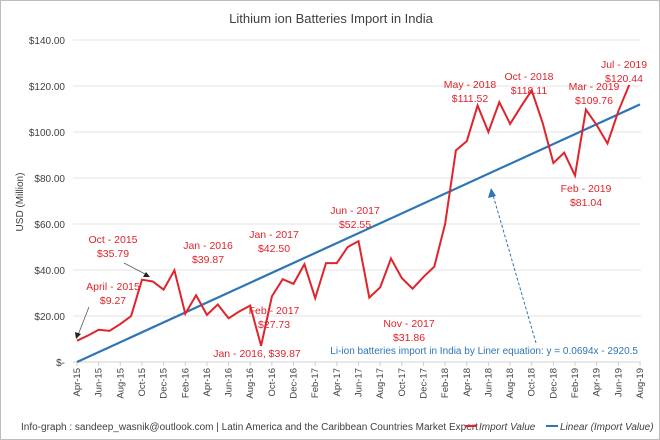 The height and width of the screenshot is (440, 660). I want to click on x-tick-label: Aug-18, so click(510, 383).